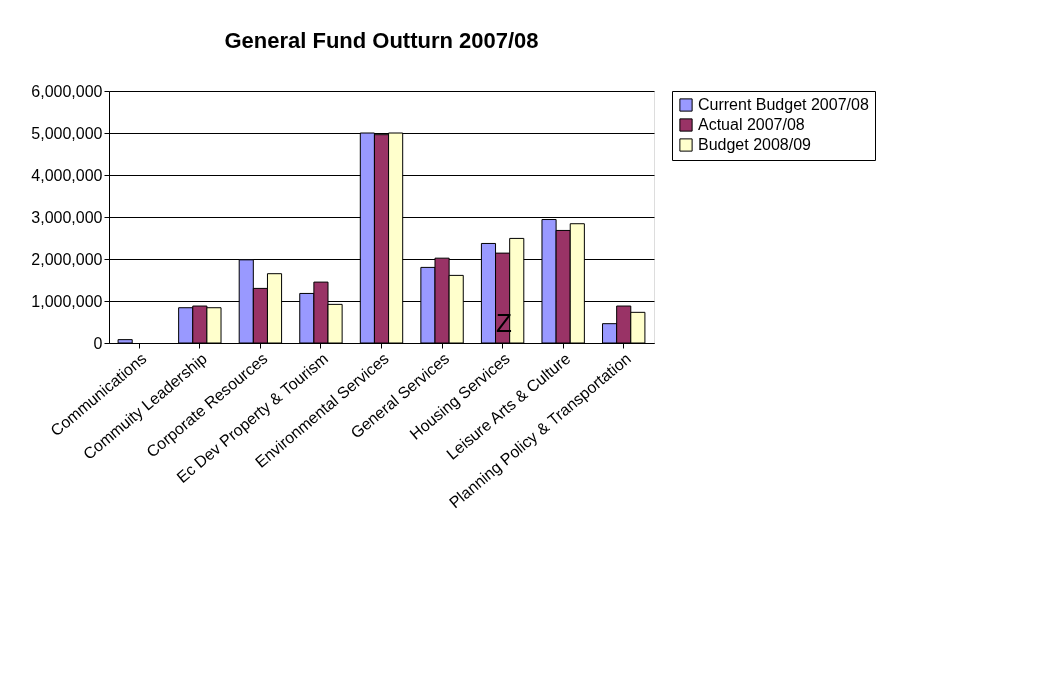  Describe the element at coordinates (751, 124) in the screenshot. I see `legend-label: Actual 2007/08` at that location.